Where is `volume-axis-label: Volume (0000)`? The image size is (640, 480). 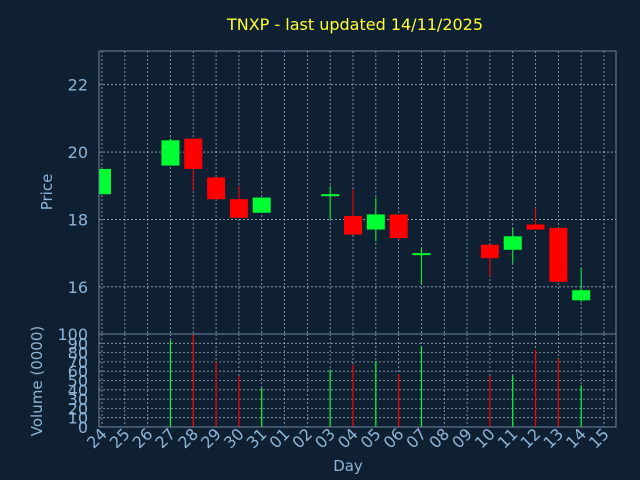 volume-axis-label: Volume (0000) is located at coordinates (37, 381).